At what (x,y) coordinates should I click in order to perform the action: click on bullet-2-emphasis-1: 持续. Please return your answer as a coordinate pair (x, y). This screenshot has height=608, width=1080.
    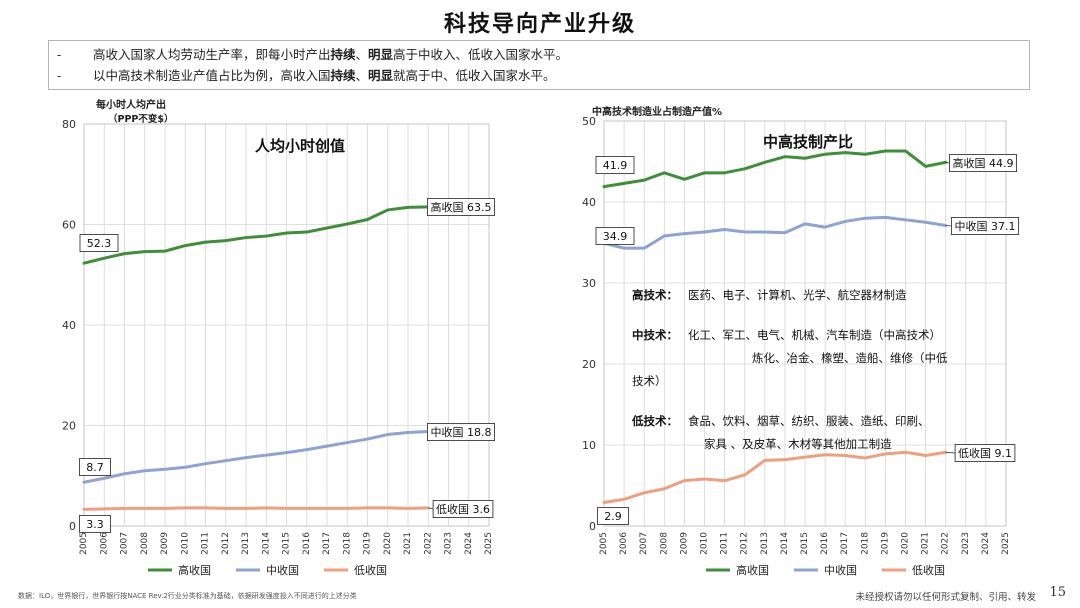
    Looking at the image, I should click on (343, 75).